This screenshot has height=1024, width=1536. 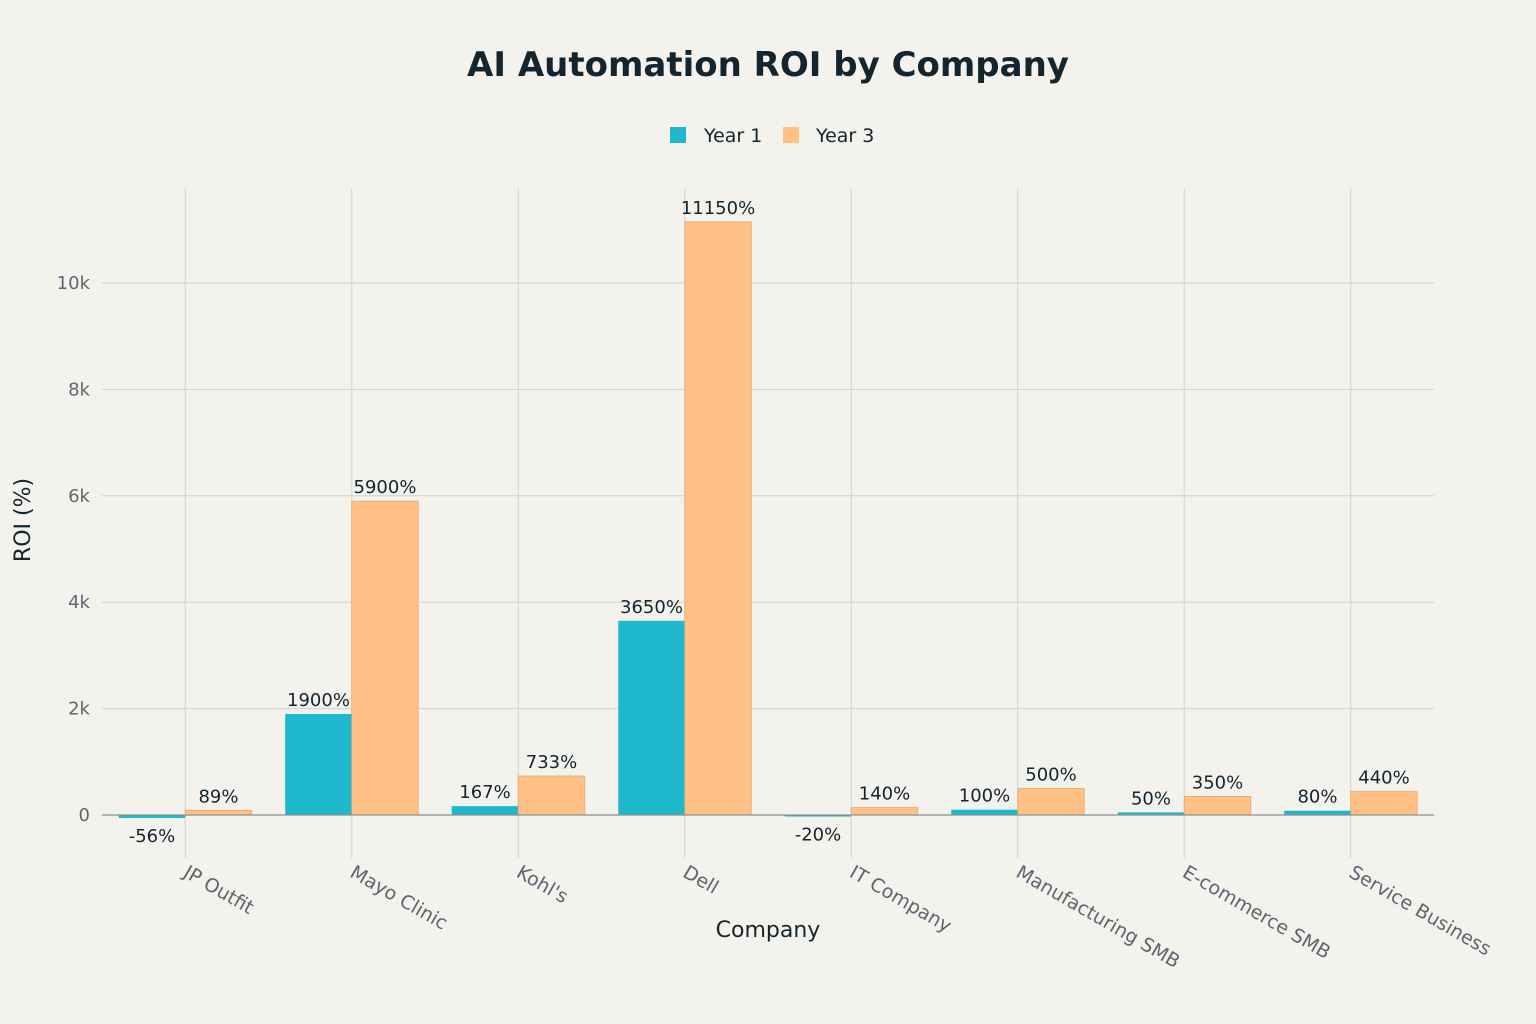 I want to click on data-label: -20%, so click(x=818, y=835).